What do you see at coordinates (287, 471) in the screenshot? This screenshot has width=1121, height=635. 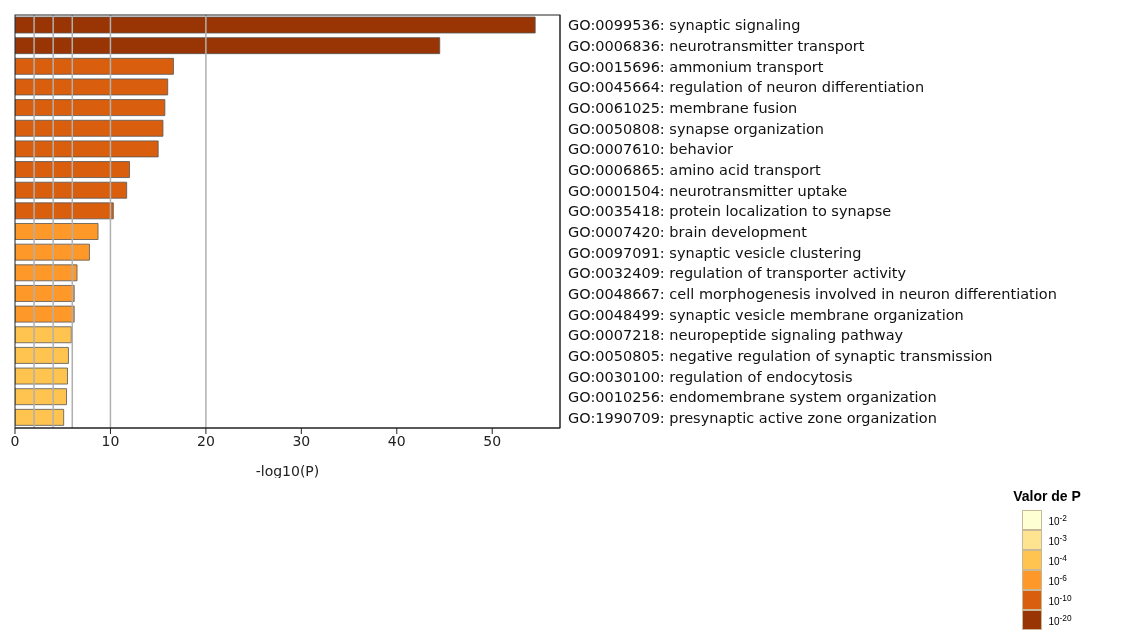 I see `x-axis-title: -log10(P)` at bounding box center [287, 471].